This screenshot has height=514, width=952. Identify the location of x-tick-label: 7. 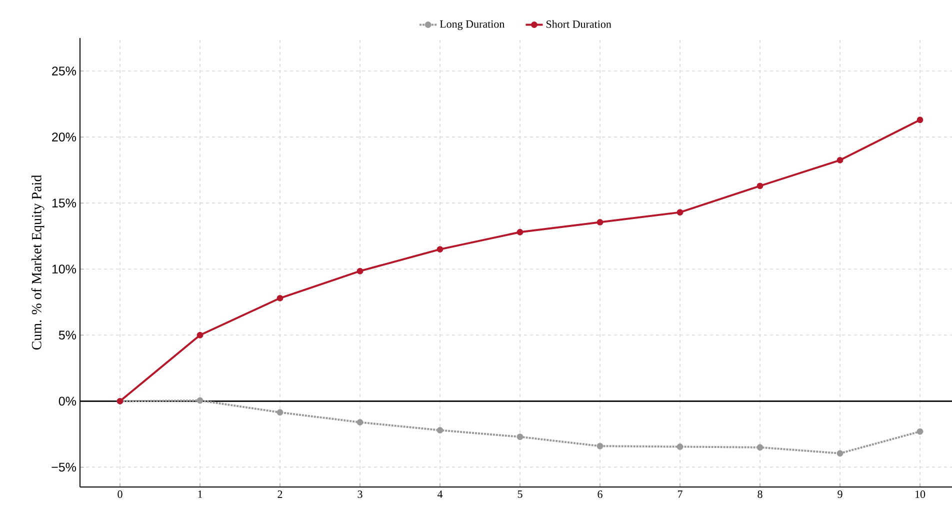
(680, 494).